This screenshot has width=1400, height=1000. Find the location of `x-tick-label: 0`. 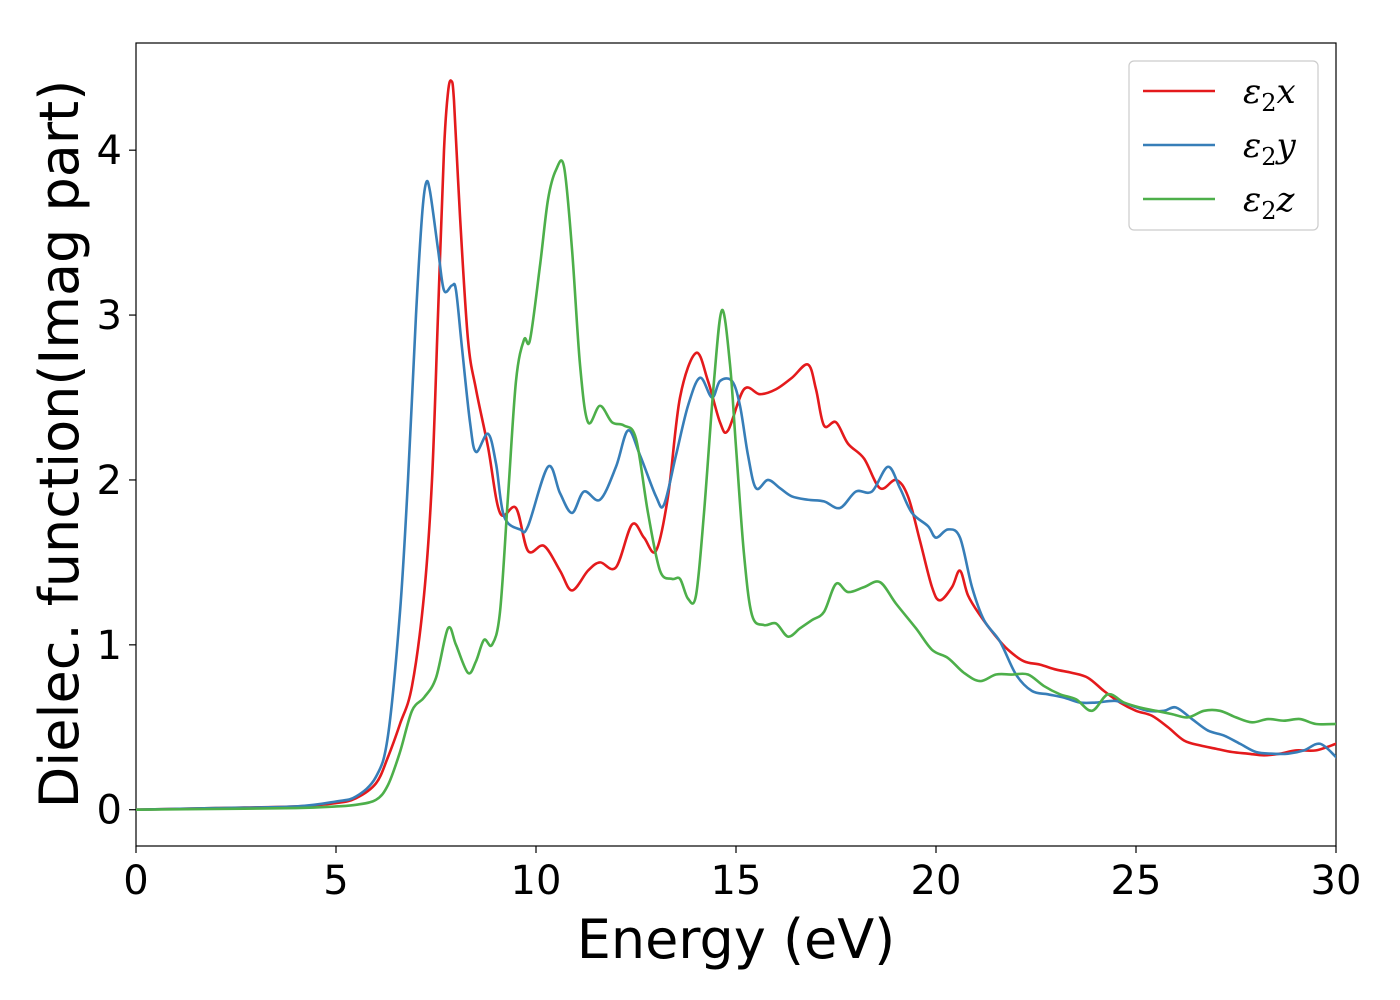

x-tick-label: 0 is located at coordinates (135, 881).